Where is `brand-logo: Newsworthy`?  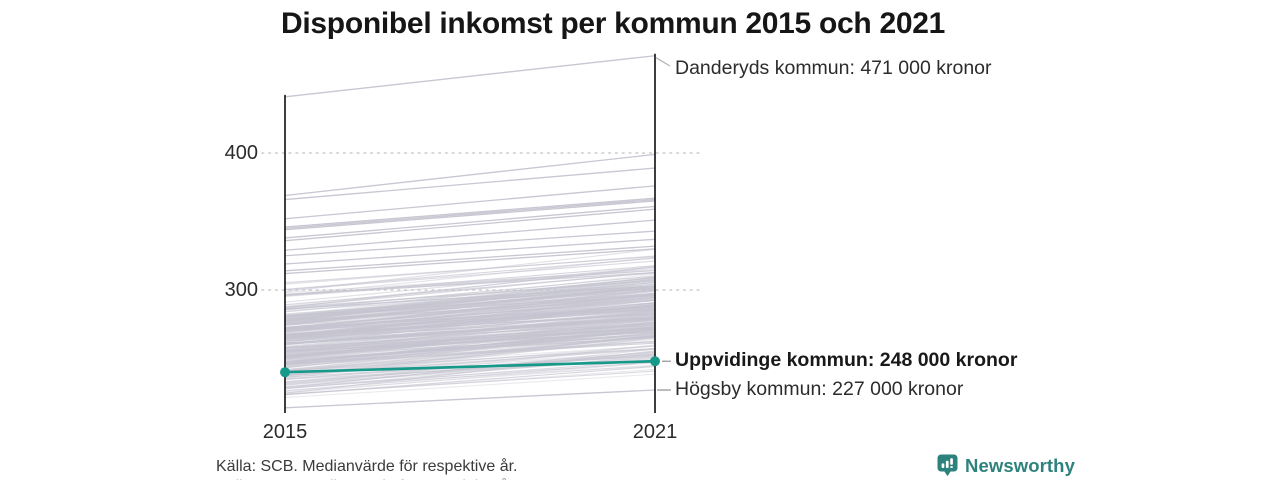
brand-logo: Newsworthy is located at coordinates (1006, 465).